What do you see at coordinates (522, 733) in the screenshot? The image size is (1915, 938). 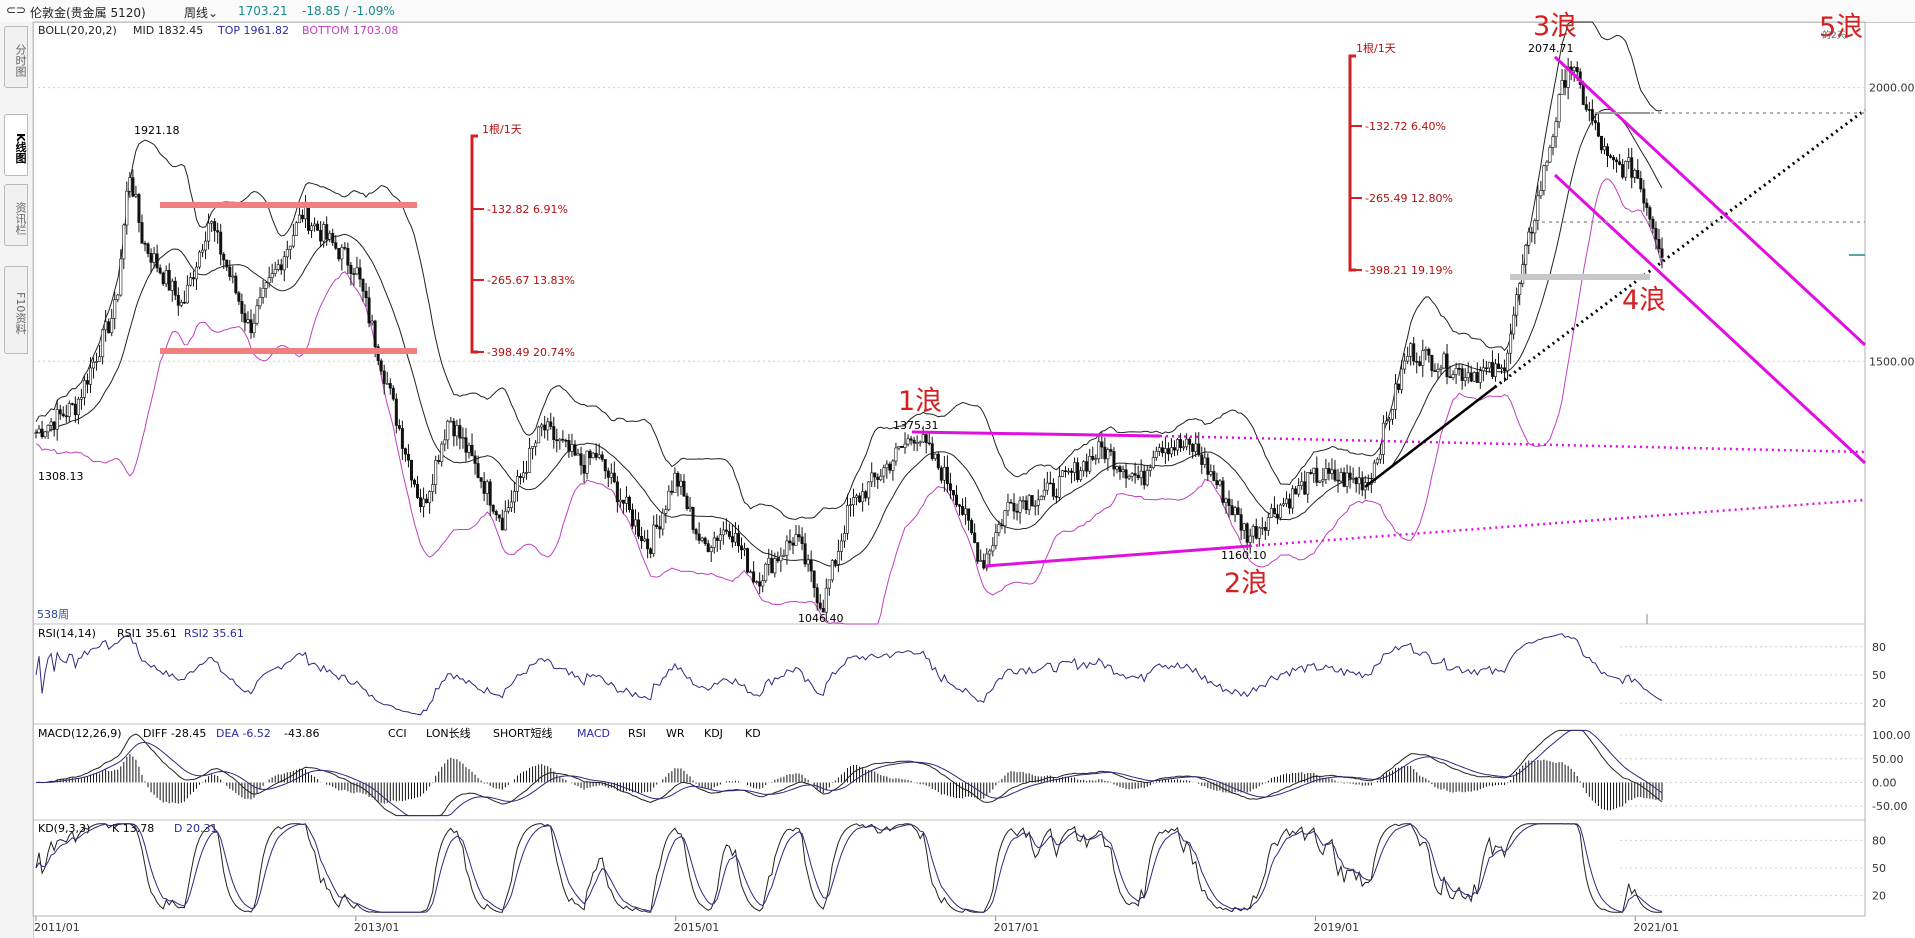 I see `indicator-tab-short: SHORT短线` at bounding box center [522, 733].